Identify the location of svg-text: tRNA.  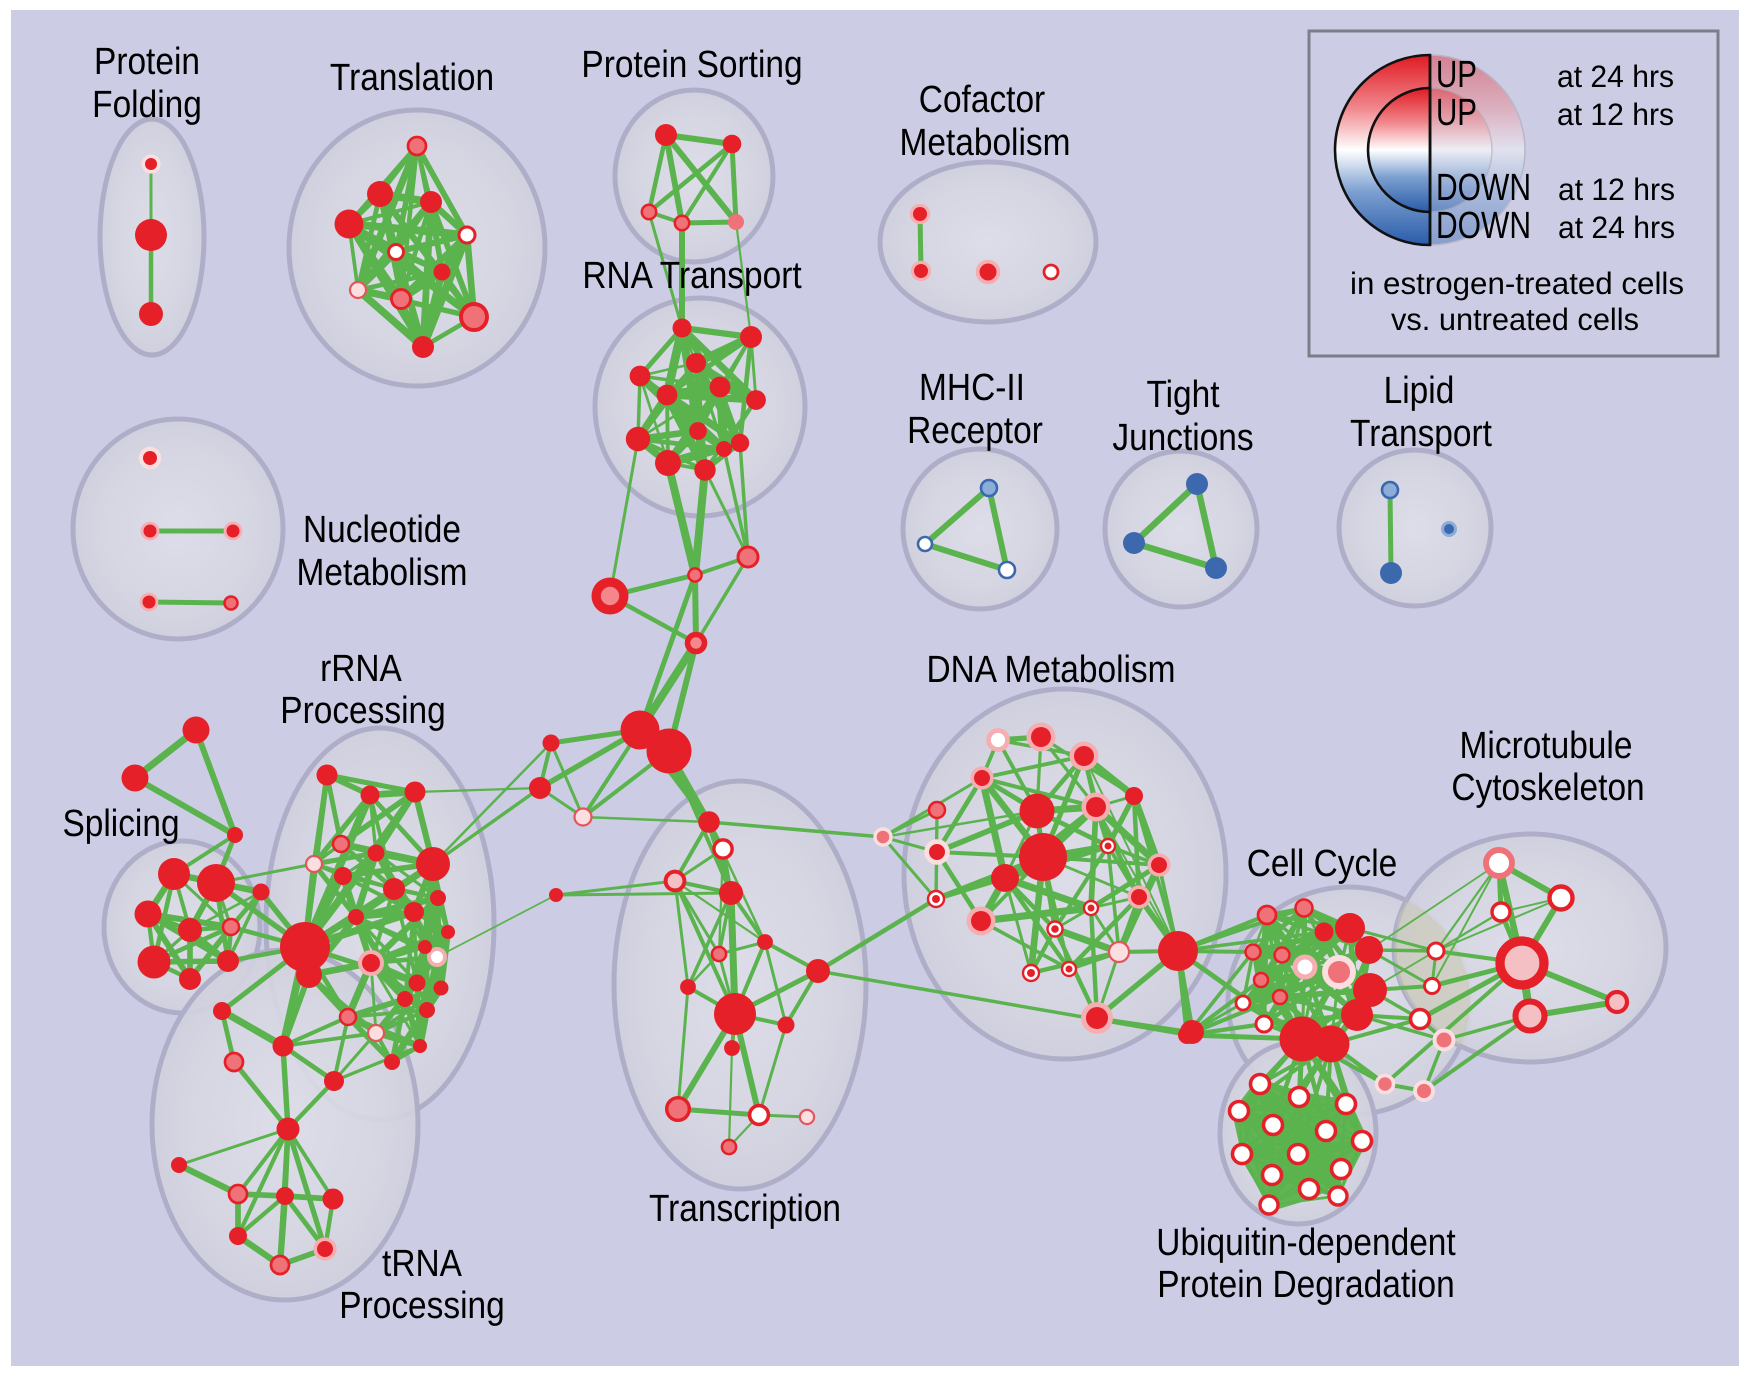
(422, 1264).